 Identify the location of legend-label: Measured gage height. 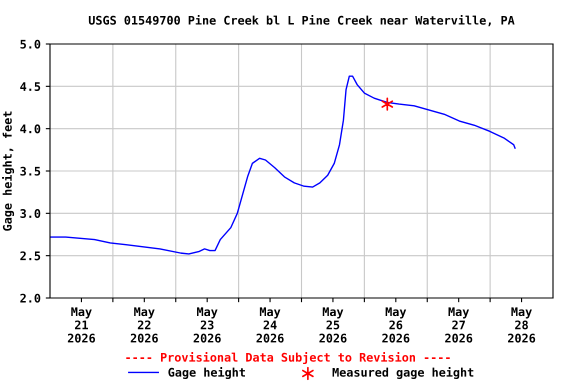
(403, 373).